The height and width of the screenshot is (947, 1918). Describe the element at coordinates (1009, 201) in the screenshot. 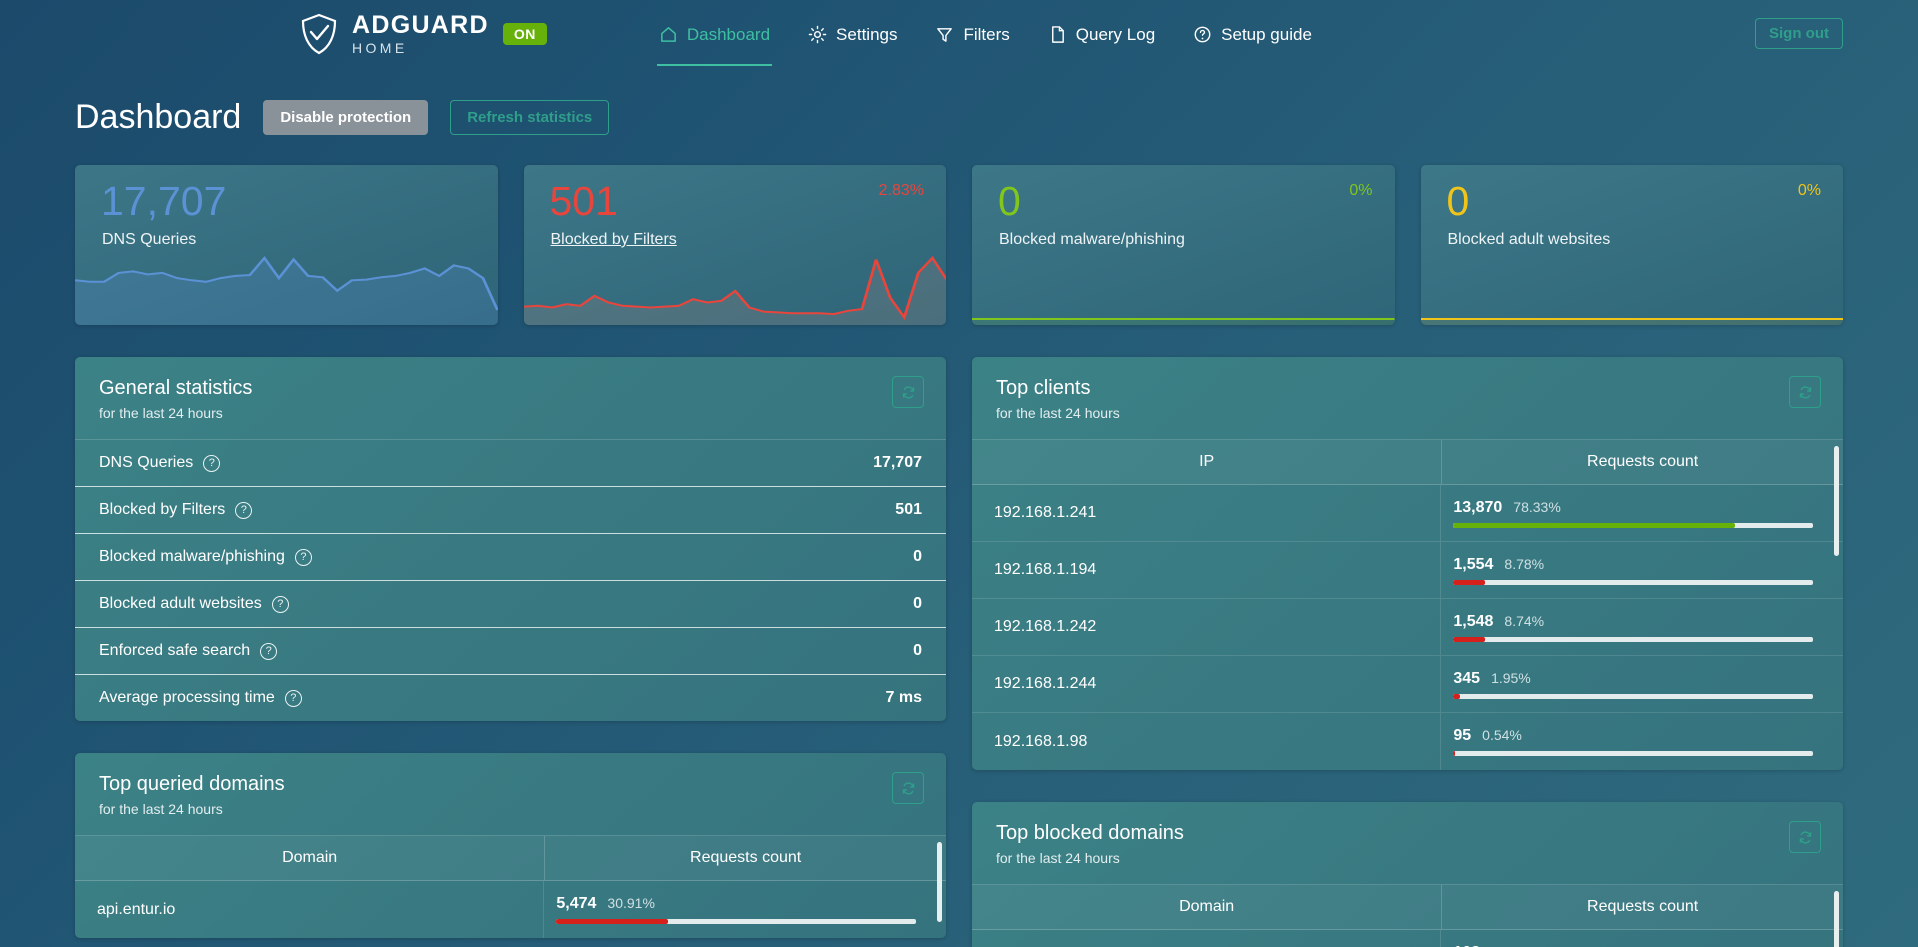

I see `stat-card-value: 0` at that location.